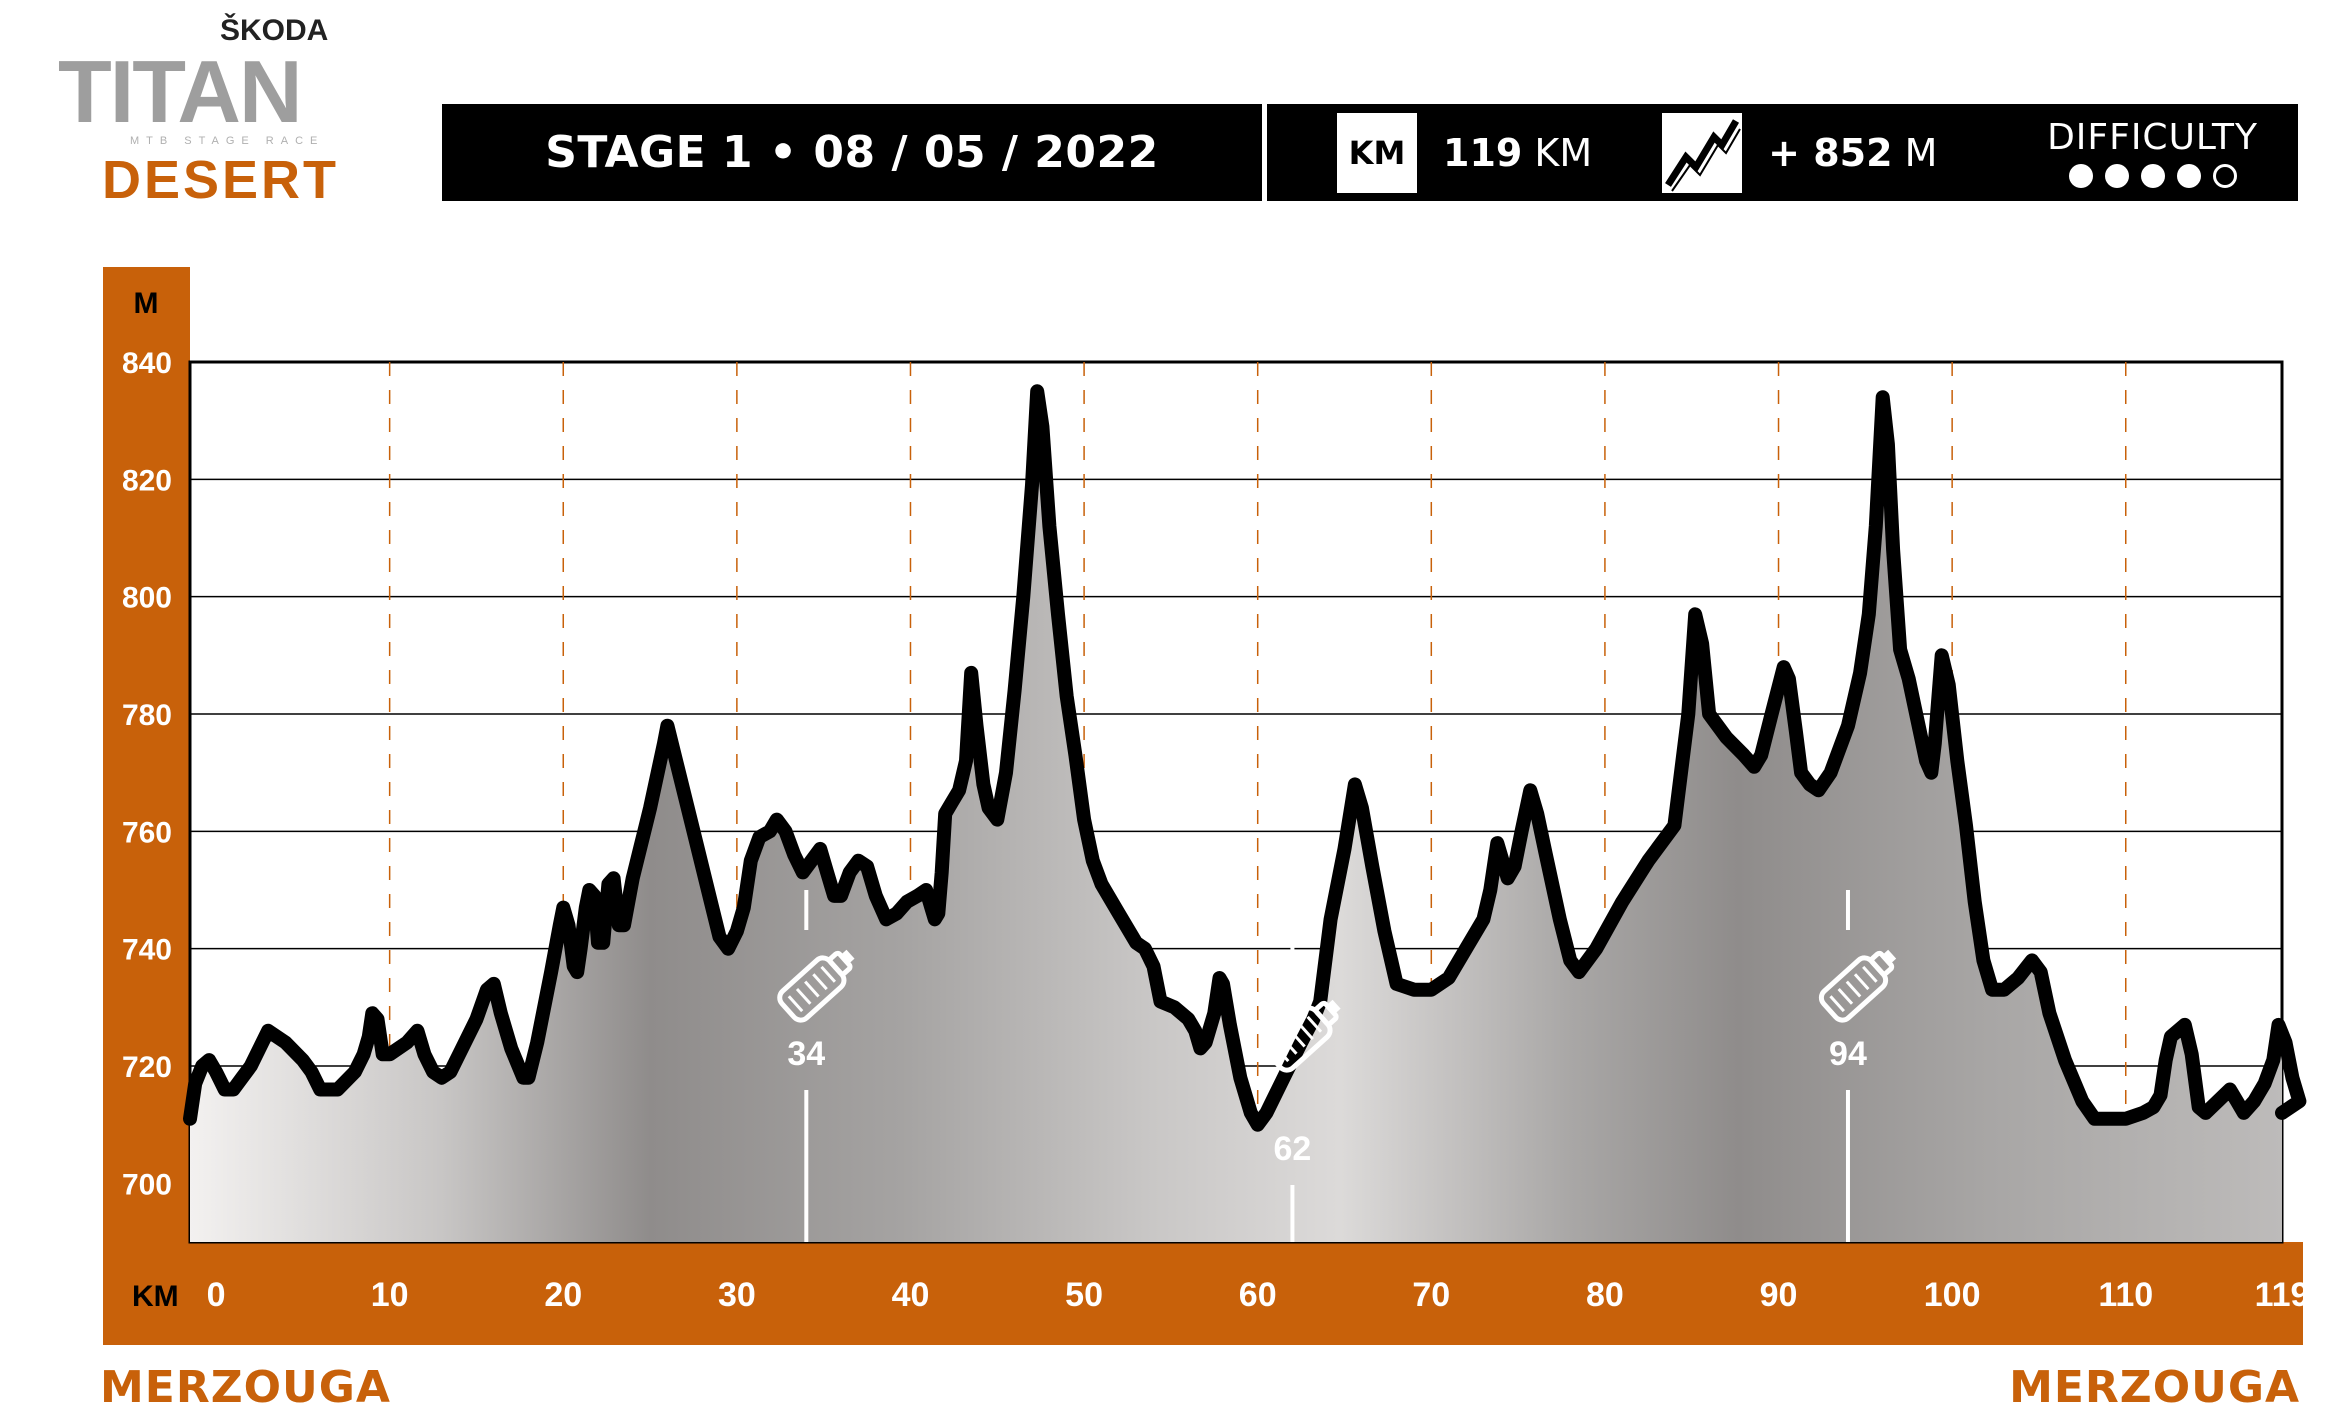 Image resolution: width=2347 pixels, height=1425 pixels. Describe the element at coordinates (563, 1295) in the screenshot. I see `x-tick-label: 20` at that location.